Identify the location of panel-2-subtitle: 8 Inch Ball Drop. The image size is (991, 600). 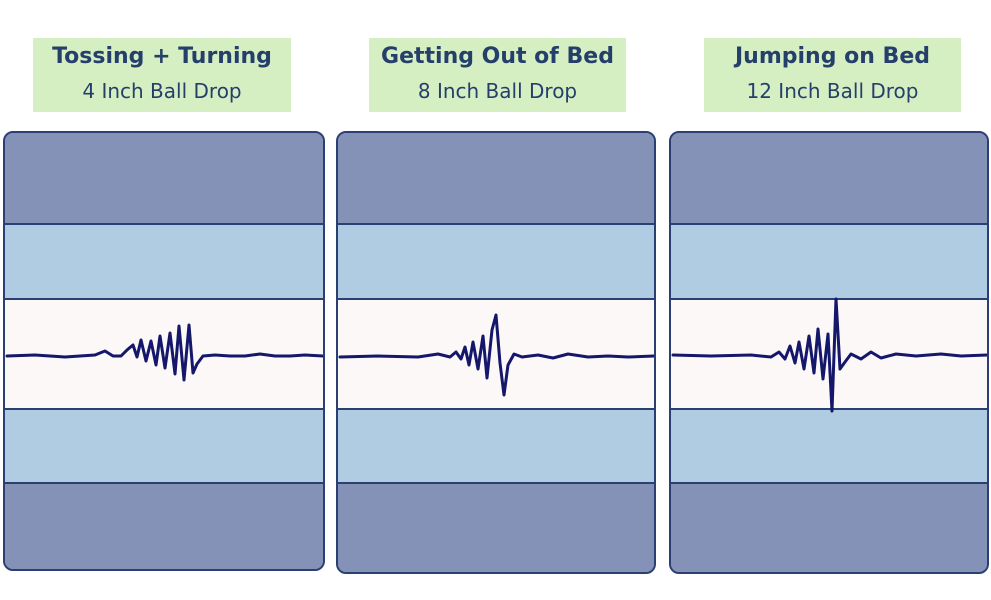
(497, 91).